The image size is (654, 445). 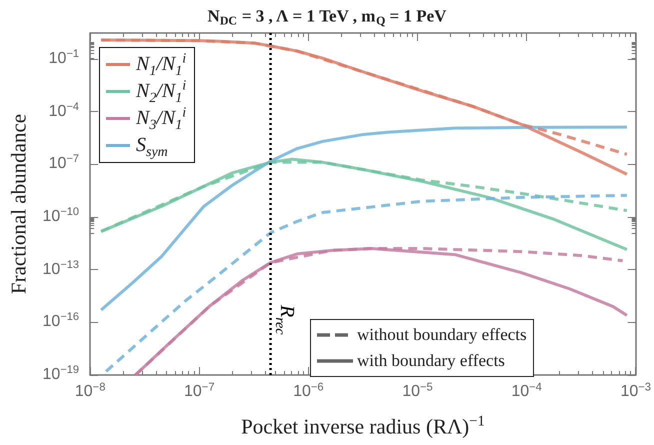 I want to click on legend-label: S$_{sym}$, so click(x=152, y=147).